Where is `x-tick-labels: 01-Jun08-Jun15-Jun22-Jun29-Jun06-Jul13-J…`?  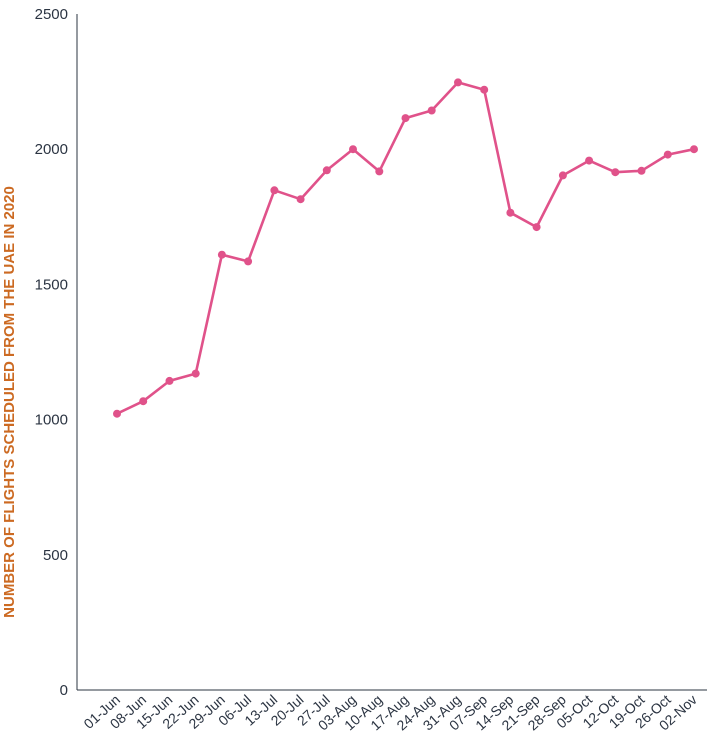 x-tick-labels: 01-Jun08-Jun15-Jun22-Jun29-Jun06-Jul13-J… is located at coordinates (390, 712).